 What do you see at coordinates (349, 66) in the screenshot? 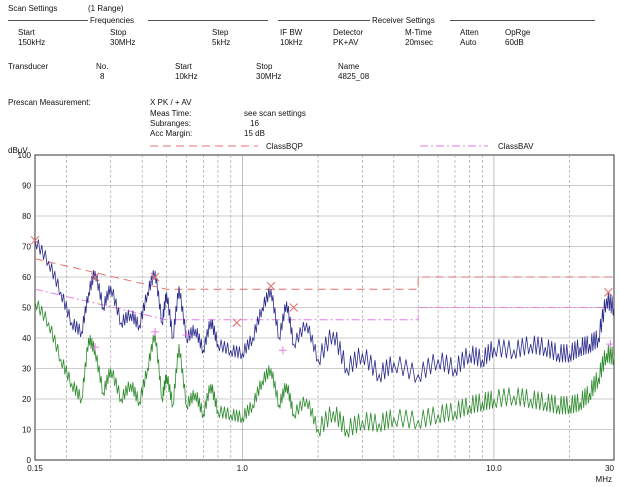
I see `transducer-name-label: Name` at bounding box center [349, 66].